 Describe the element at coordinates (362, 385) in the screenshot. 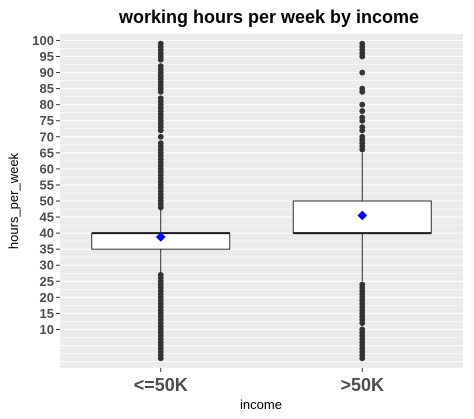

I see `x-tick-label: >50K` at that location.